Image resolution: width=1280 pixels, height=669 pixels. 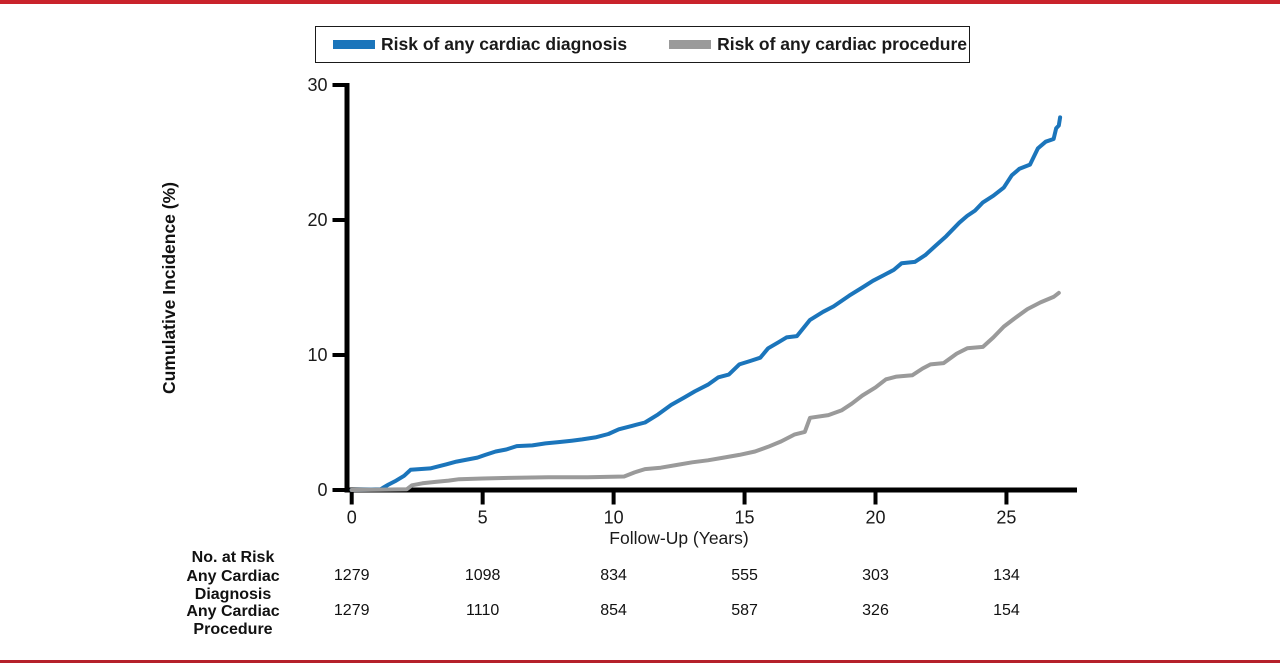 I want to click on diagnosis-line-swatch, so click(x=354, y=44).